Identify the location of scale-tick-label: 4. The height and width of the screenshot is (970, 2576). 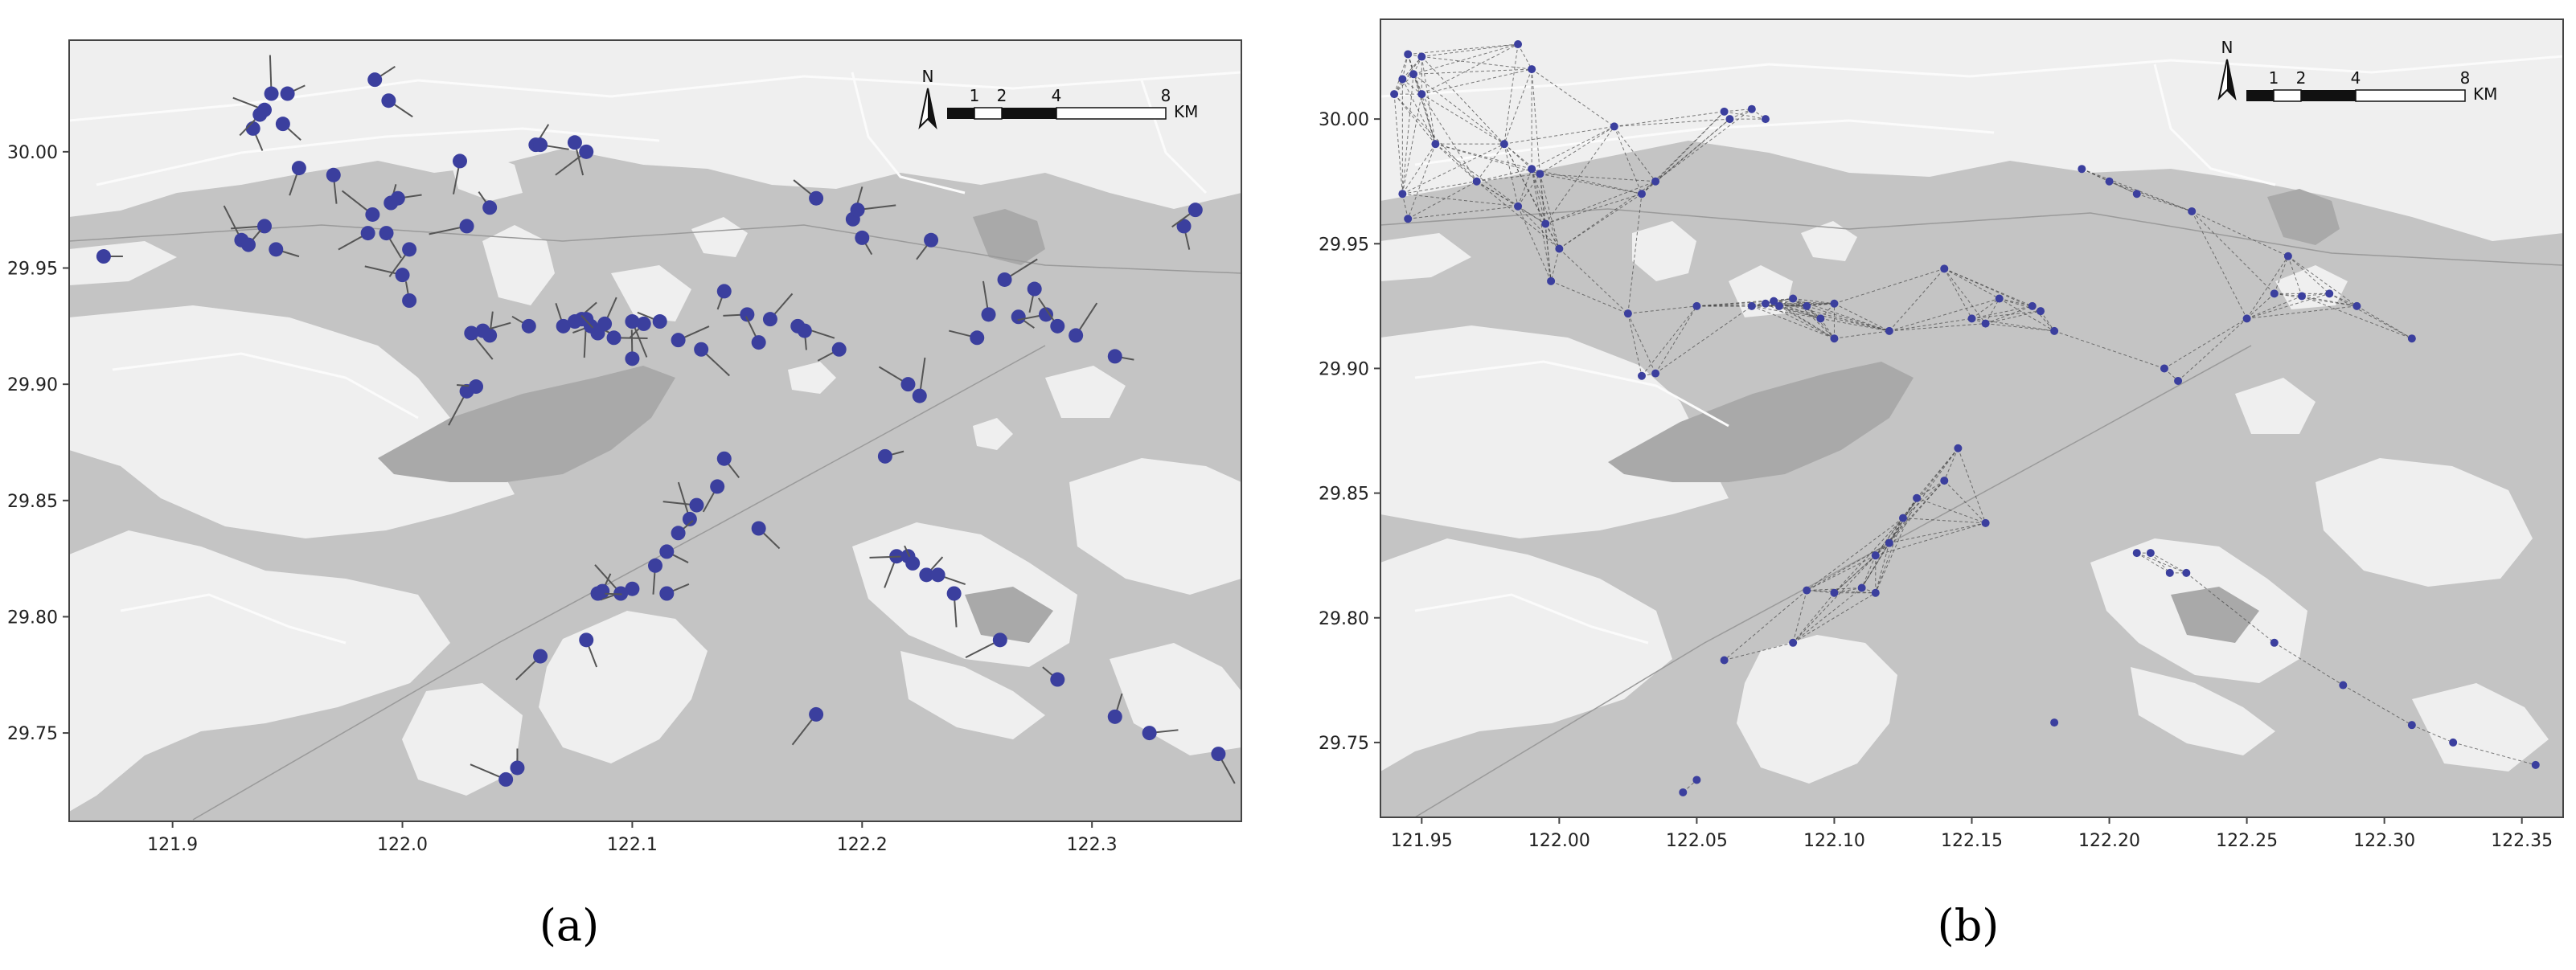
(2356, 78).